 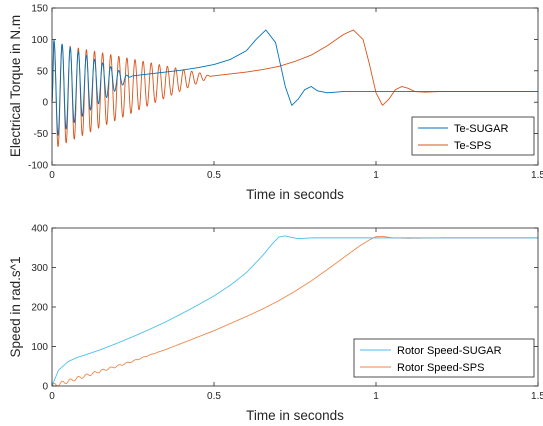 What do you see at coordinates (52, 175) in the screenshot?
I see `top-x-tick-label: 0` at bounding box center [52, 175].